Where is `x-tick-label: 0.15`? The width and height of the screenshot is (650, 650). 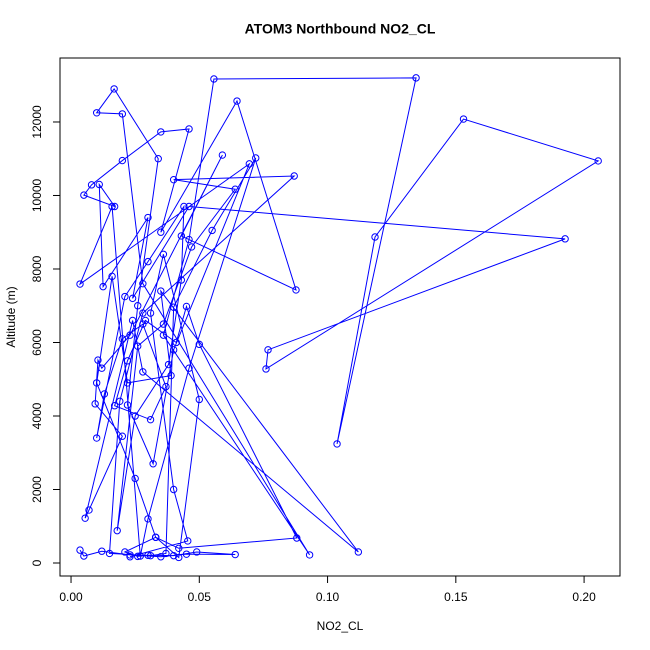 x-tick-label: 0.15 is located at coordinates (456, 597).